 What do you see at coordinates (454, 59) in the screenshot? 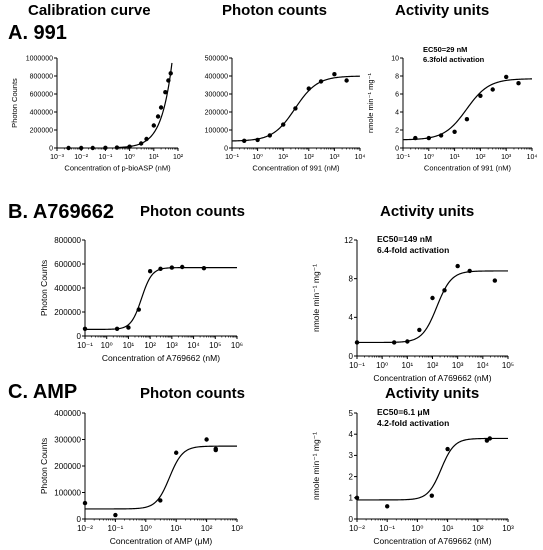
I see `annotation-text: 6.3fold activation` at bounding box center [454, 59].